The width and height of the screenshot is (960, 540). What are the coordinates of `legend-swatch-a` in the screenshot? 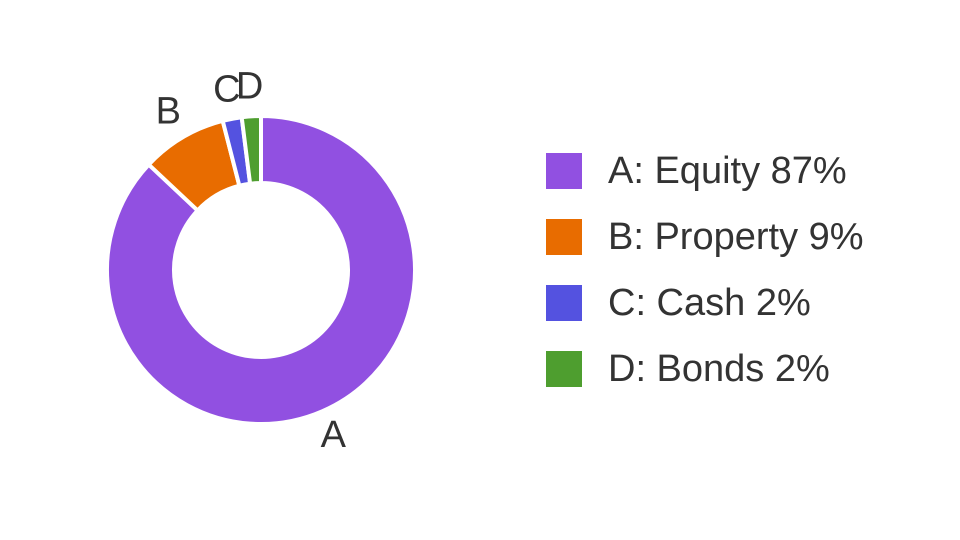 It's located at (564, 171).